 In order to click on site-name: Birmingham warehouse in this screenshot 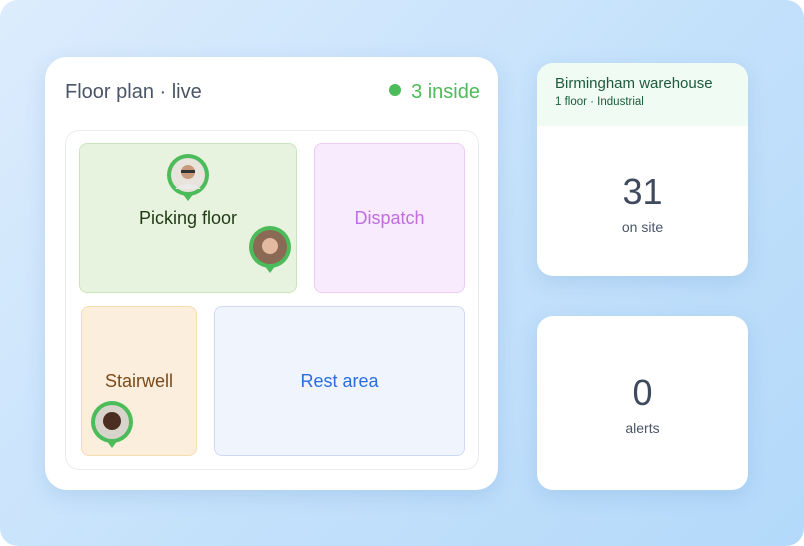, I will do `click(634, 83)`.